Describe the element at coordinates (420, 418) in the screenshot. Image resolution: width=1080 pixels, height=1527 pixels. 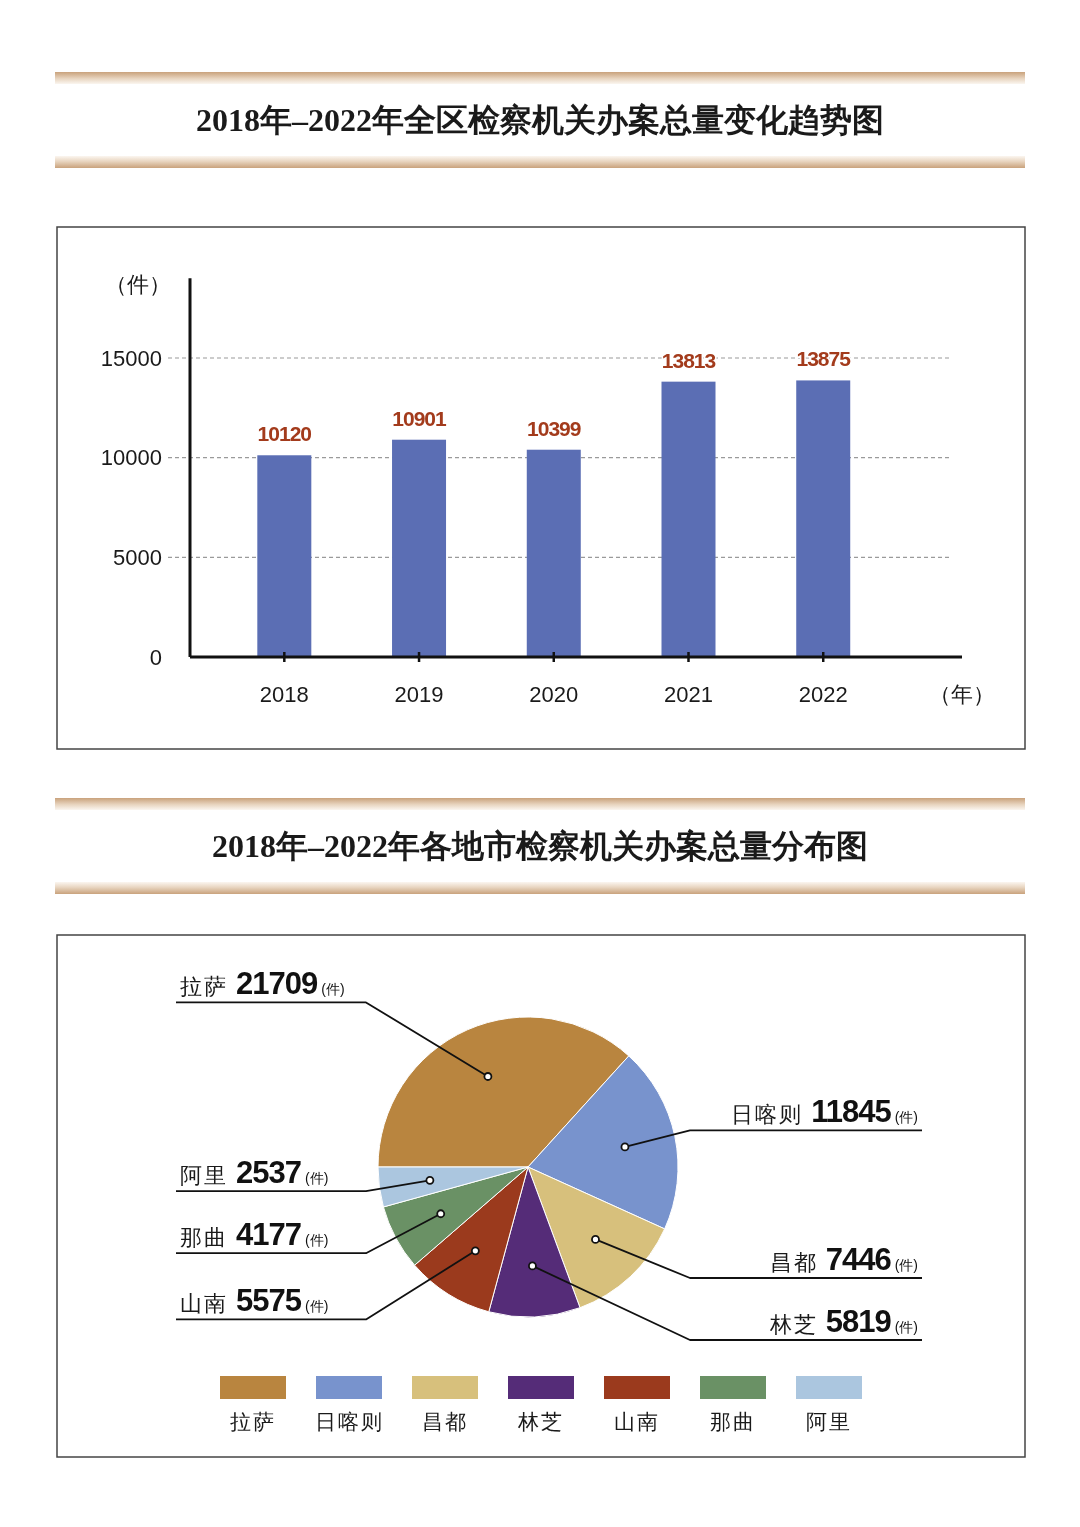
I see `data-label: 10901` at that location.